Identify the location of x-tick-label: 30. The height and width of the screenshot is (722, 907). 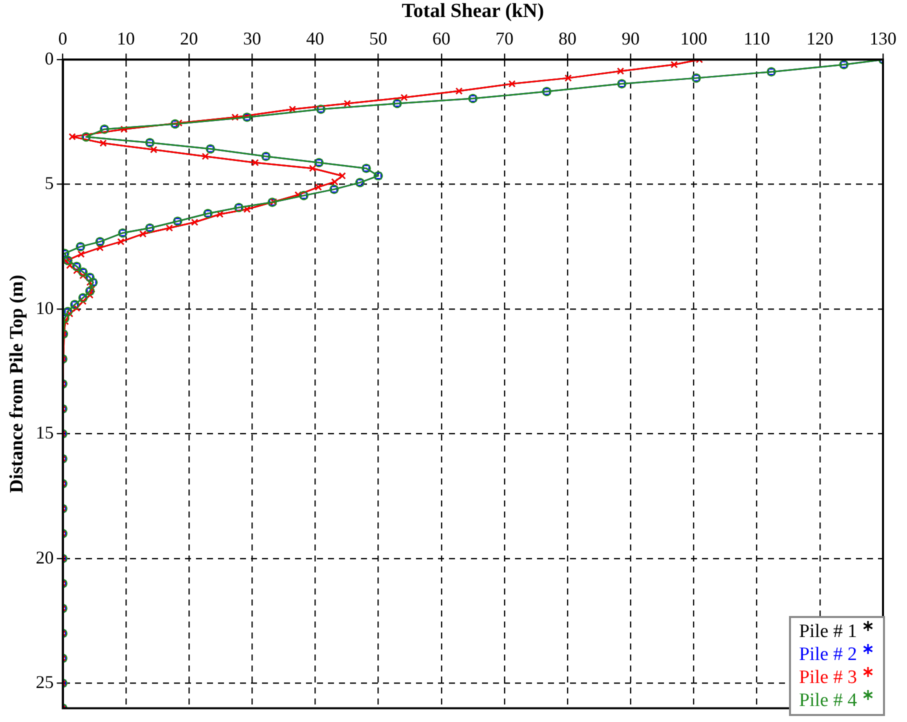
(252, 38).